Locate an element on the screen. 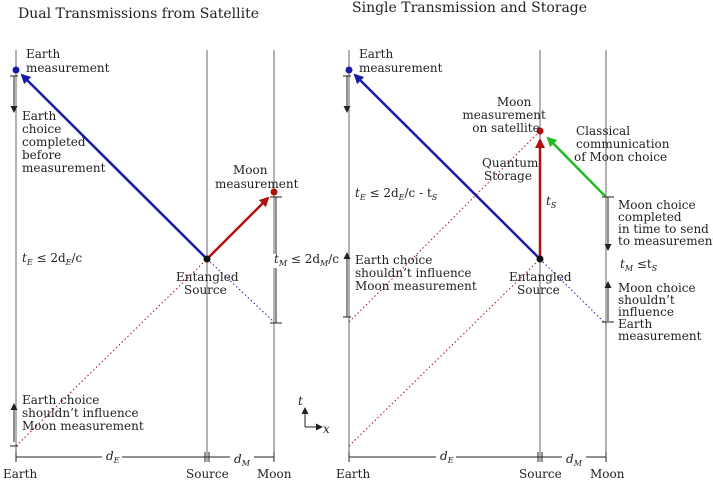 Image resolution: width=713 pixels, height=482 pixels. right-blue-signal is located at coordinates (447, 166).